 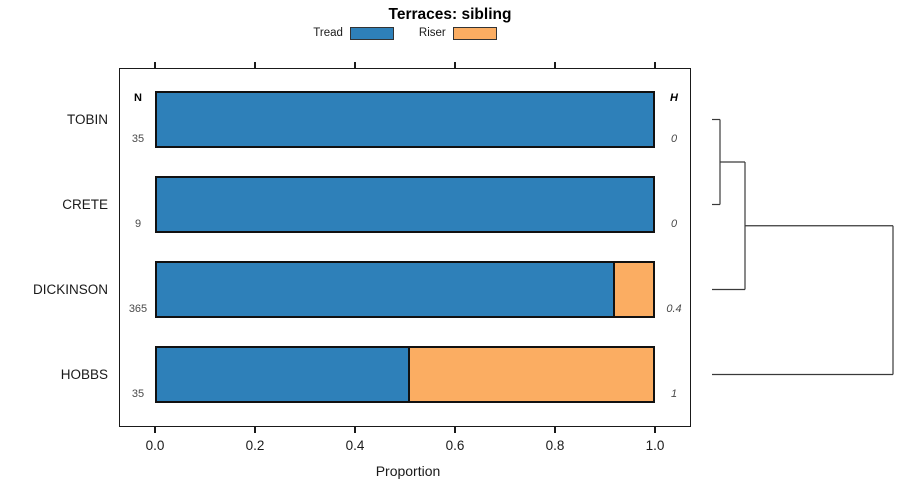 I want to click on x-tick-bottom-1.0, so click(x=655, y=430).